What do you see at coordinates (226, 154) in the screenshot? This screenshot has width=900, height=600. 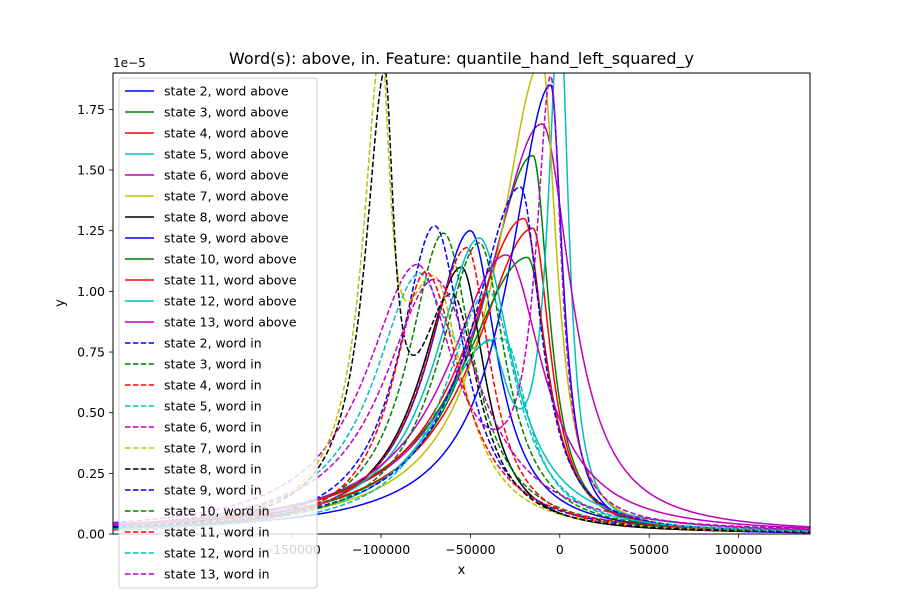 I see `legend-label: state 5, word above` at bounding box center [226, 154].